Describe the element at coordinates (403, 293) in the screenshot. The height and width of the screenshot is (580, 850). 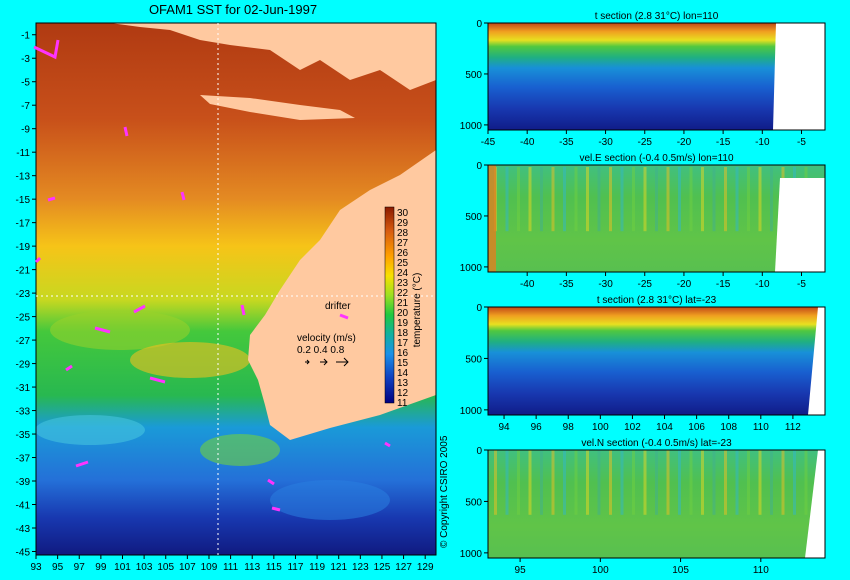
I see `colorbar-tick-label: 22` at that location.